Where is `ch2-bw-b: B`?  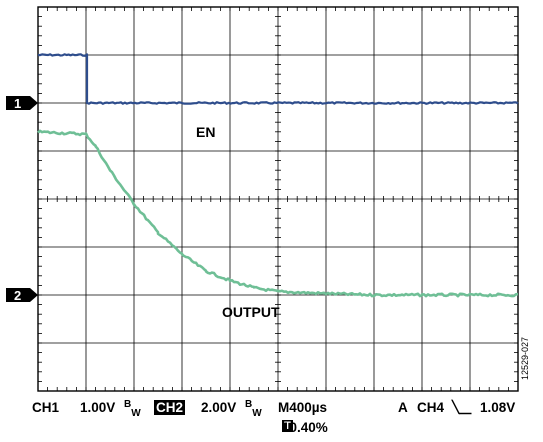
ch2-bw-b: B is located at coordinates (249, 404).